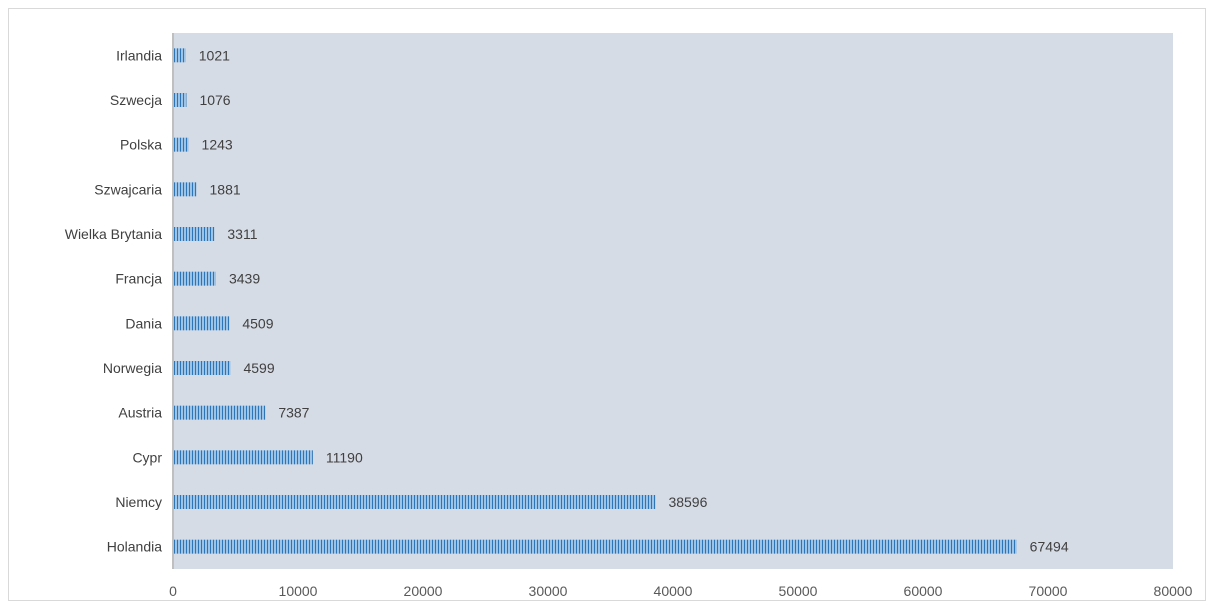 The image size is (1210, 603). I want to click on bar-francja, so click(195, 278).